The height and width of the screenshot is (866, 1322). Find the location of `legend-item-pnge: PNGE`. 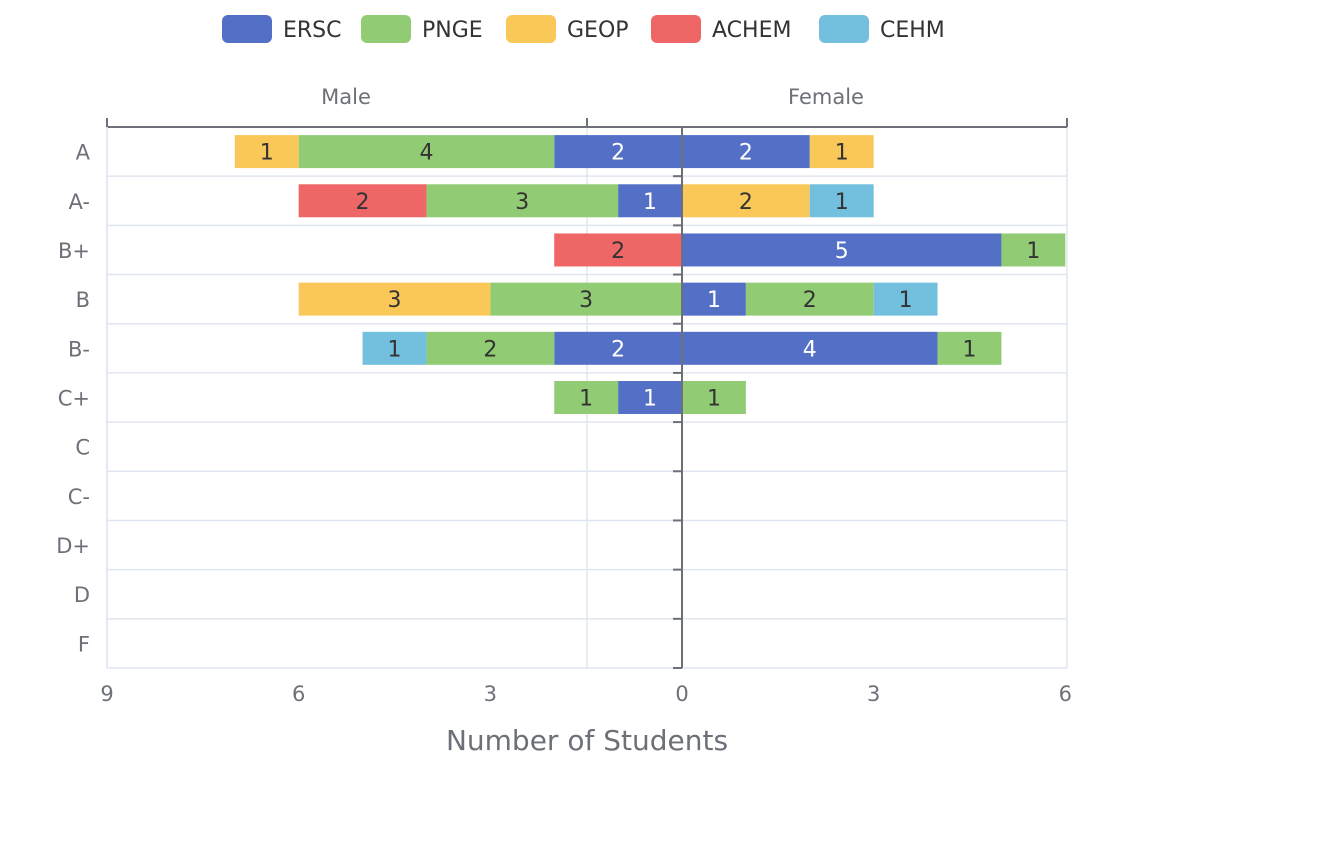

legend-item-pnge: PNGE is located at coordinates (422, 29).